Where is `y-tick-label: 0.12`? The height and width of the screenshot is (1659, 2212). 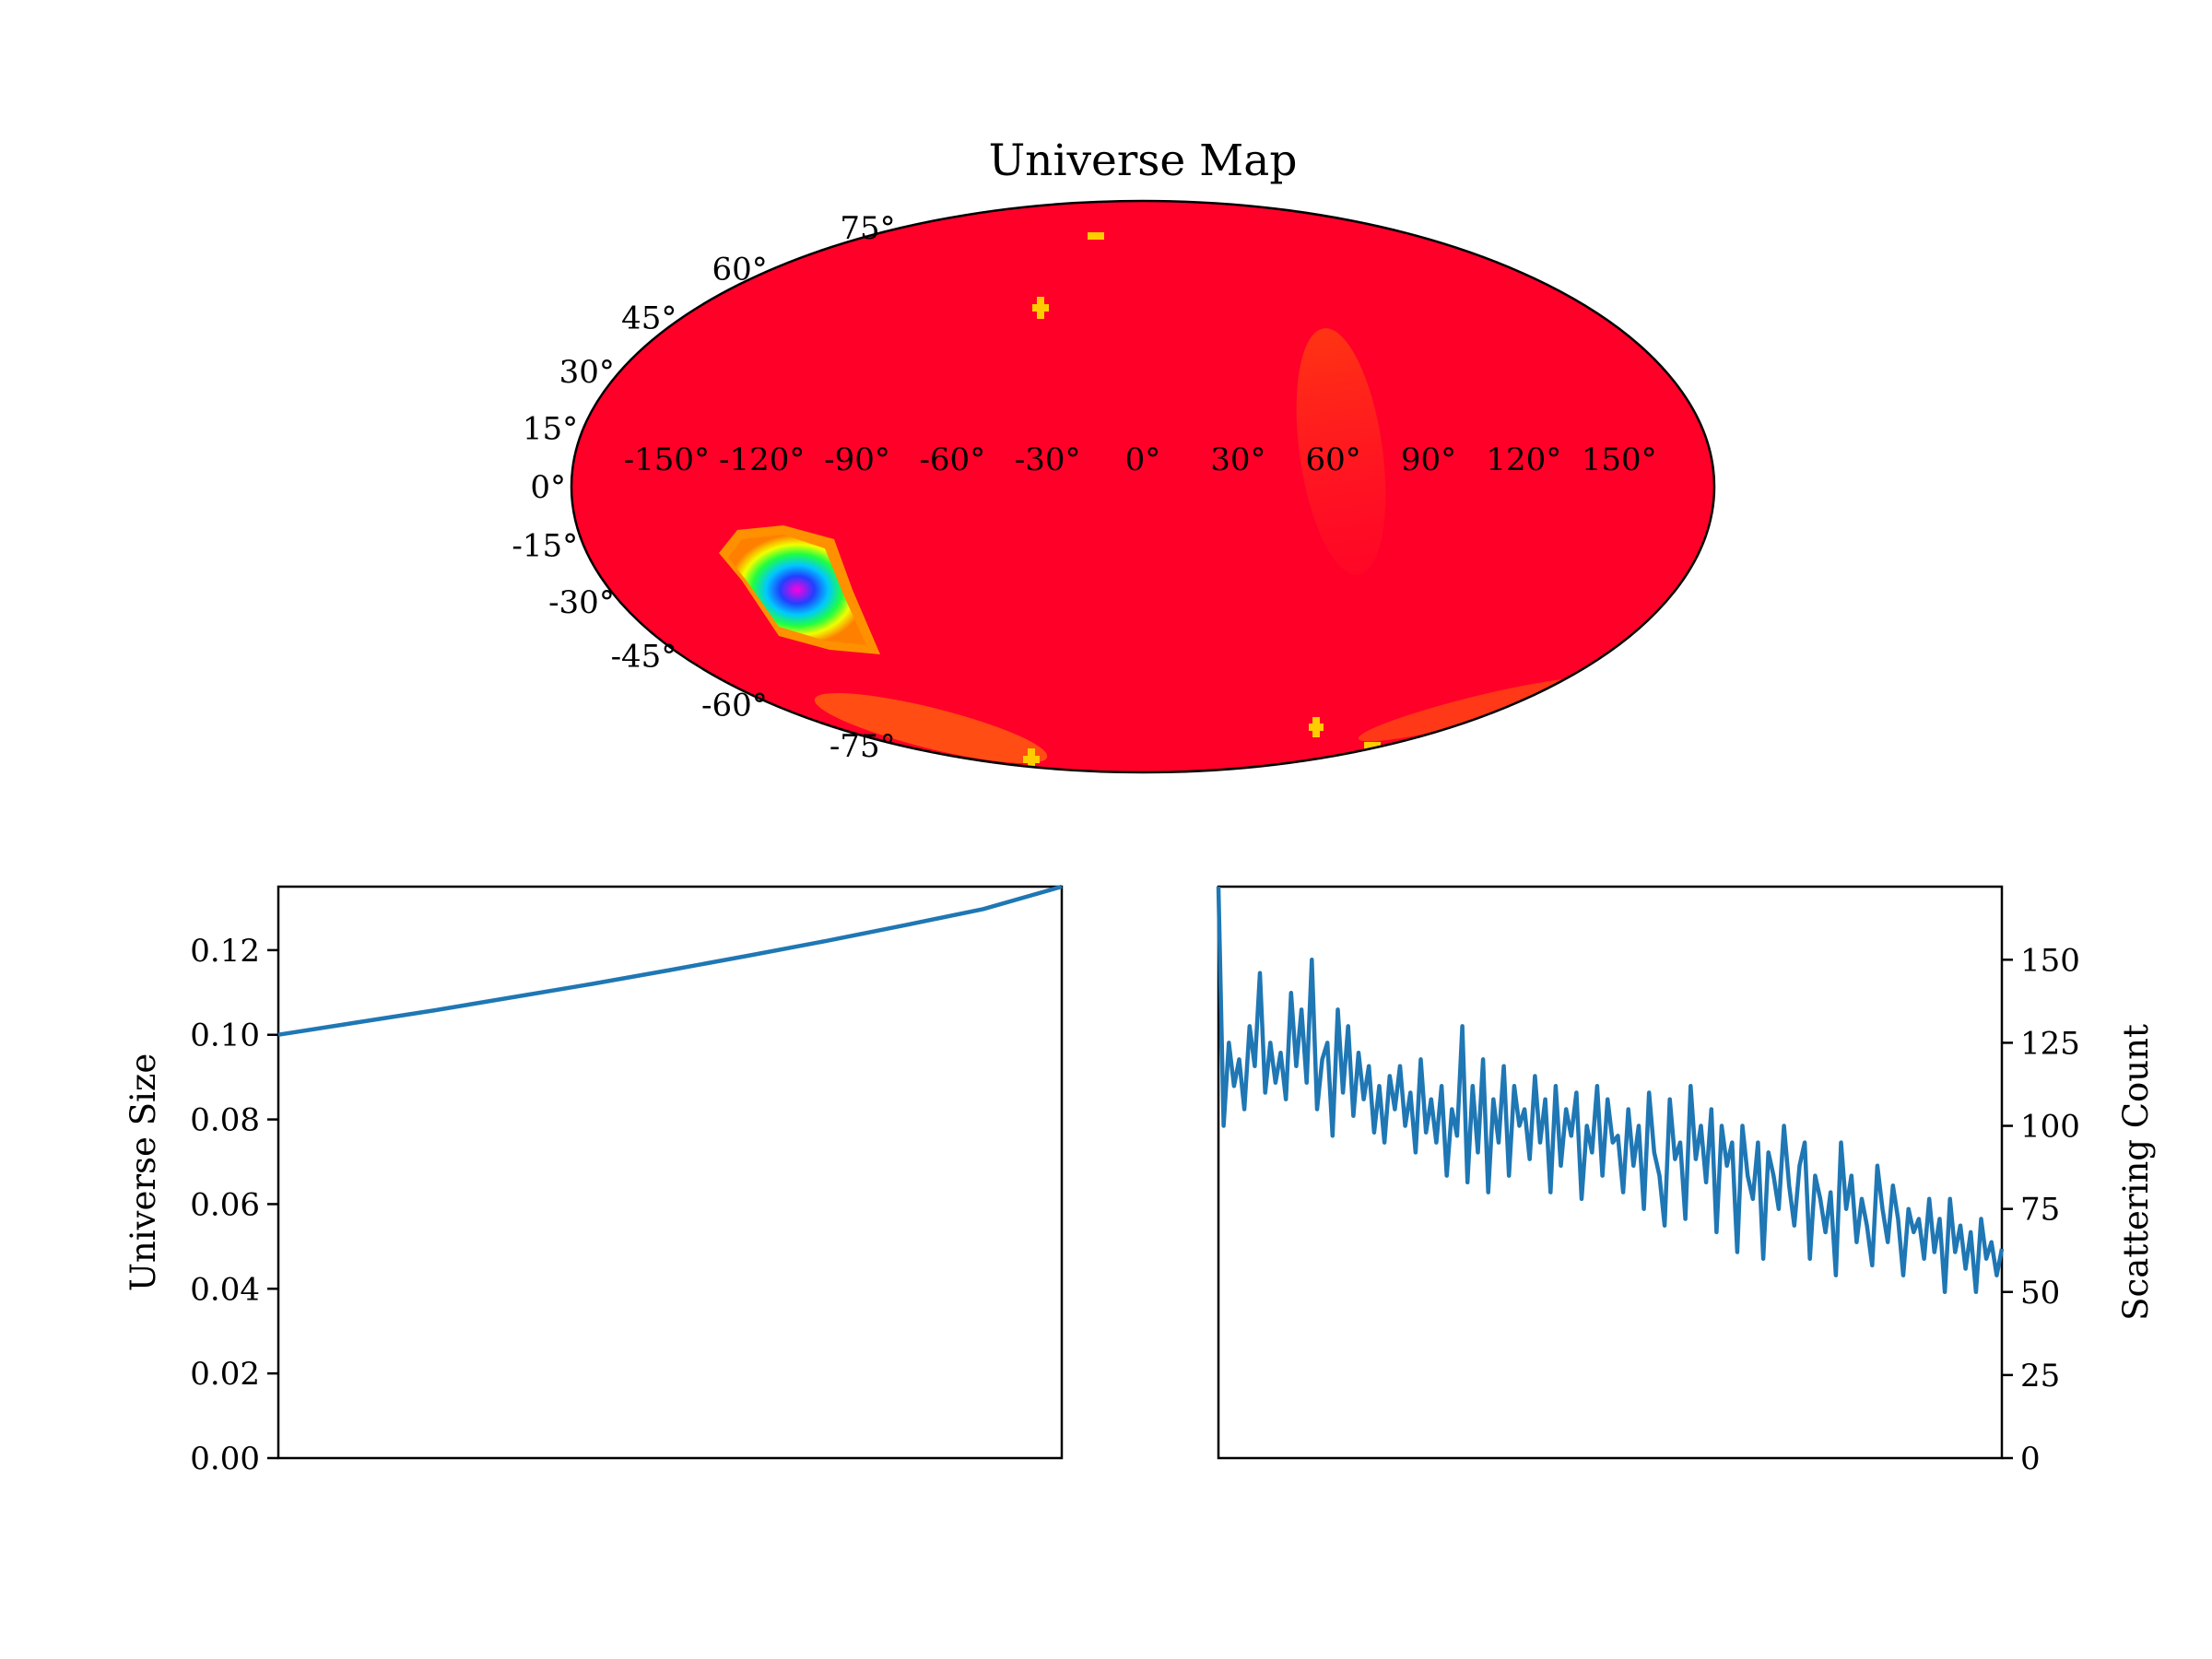
y-tick-label: 0.12 is located at coordinates (225, 951).